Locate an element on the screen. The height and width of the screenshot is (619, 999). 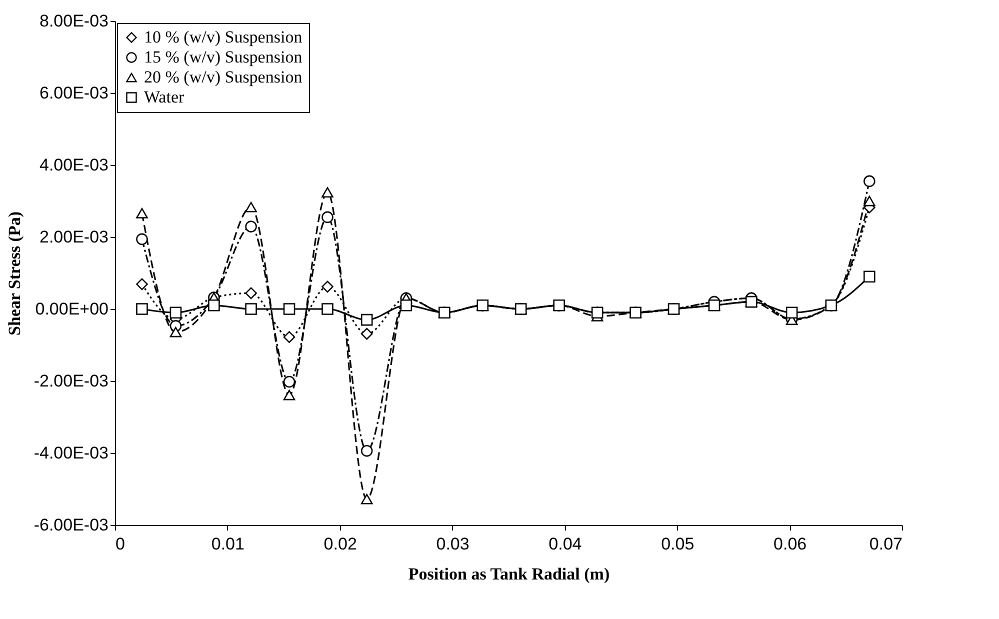
y-tick-label: 0.00E+00 is located at coordinates (71, 309).